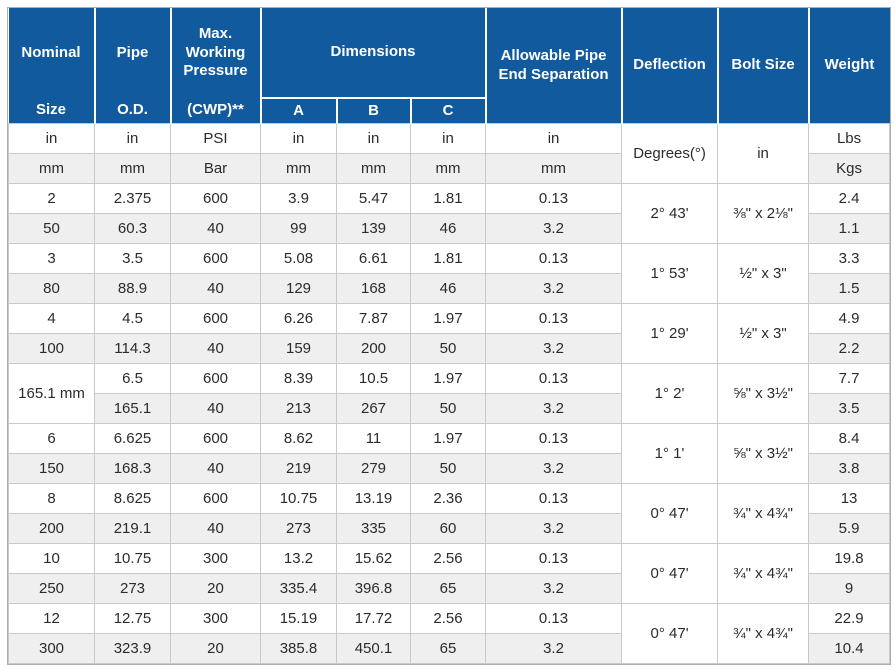  Describe the element at coordinates (373, 498) in the screenshot. I see `cell-b-in: 13.19` at that location.